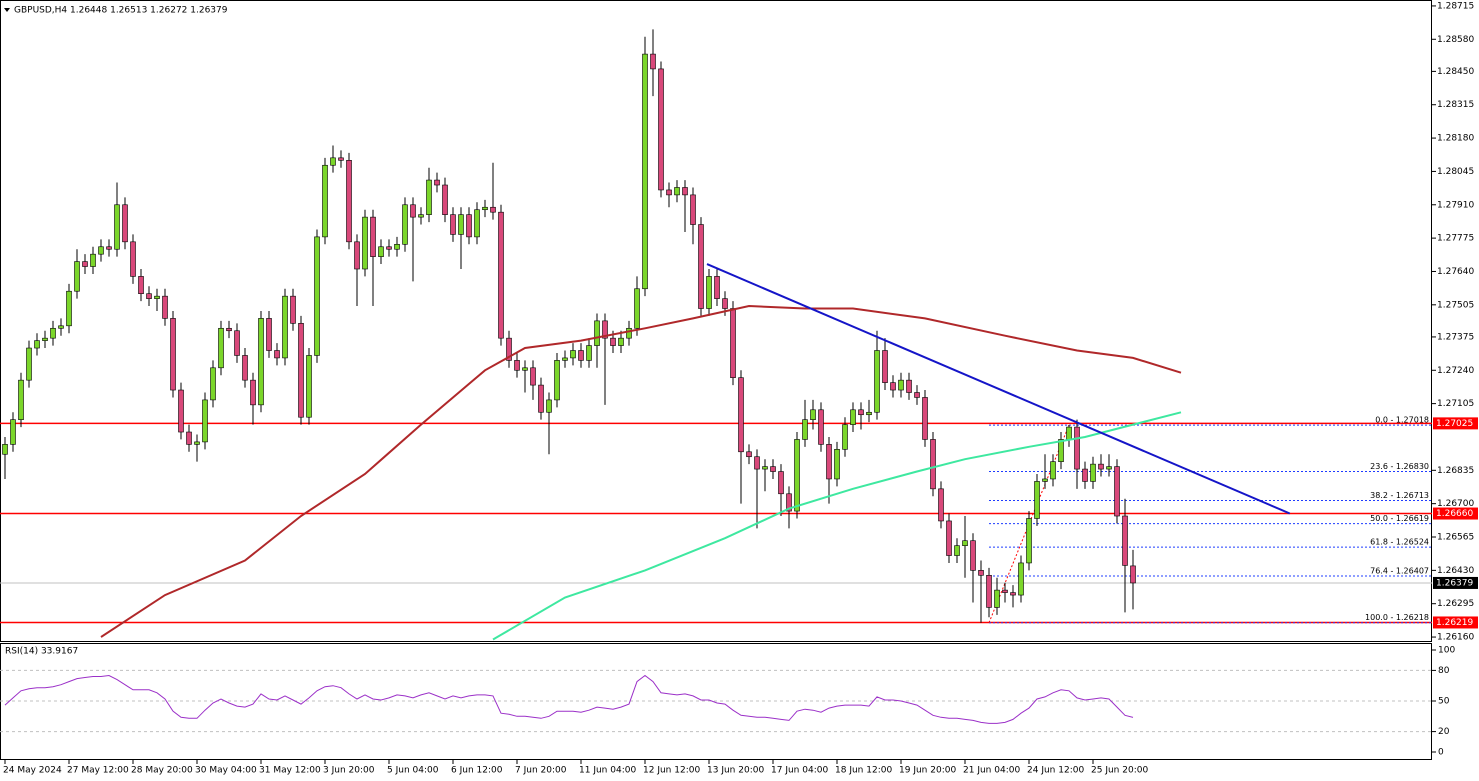 The height and width of the screenshot is (781, 1479). What do you see at coordinates (1399, 571) in the screenshot?
I see `fib-label: 76.4 - 1.26407` at bounding box center [1399, 571].